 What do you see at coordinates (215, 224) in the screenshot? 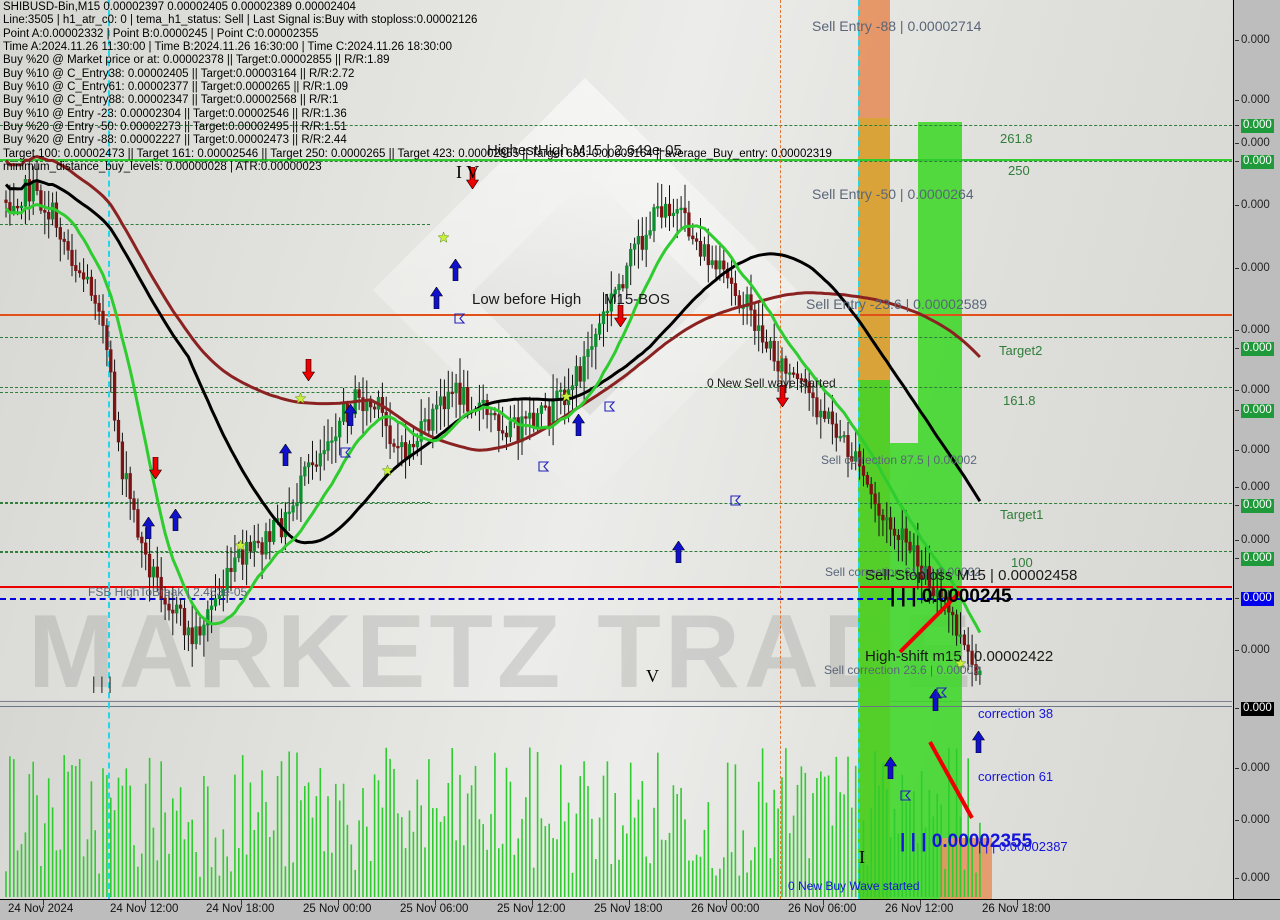
I see `grid-line-a` at bounding box center [215, 224].